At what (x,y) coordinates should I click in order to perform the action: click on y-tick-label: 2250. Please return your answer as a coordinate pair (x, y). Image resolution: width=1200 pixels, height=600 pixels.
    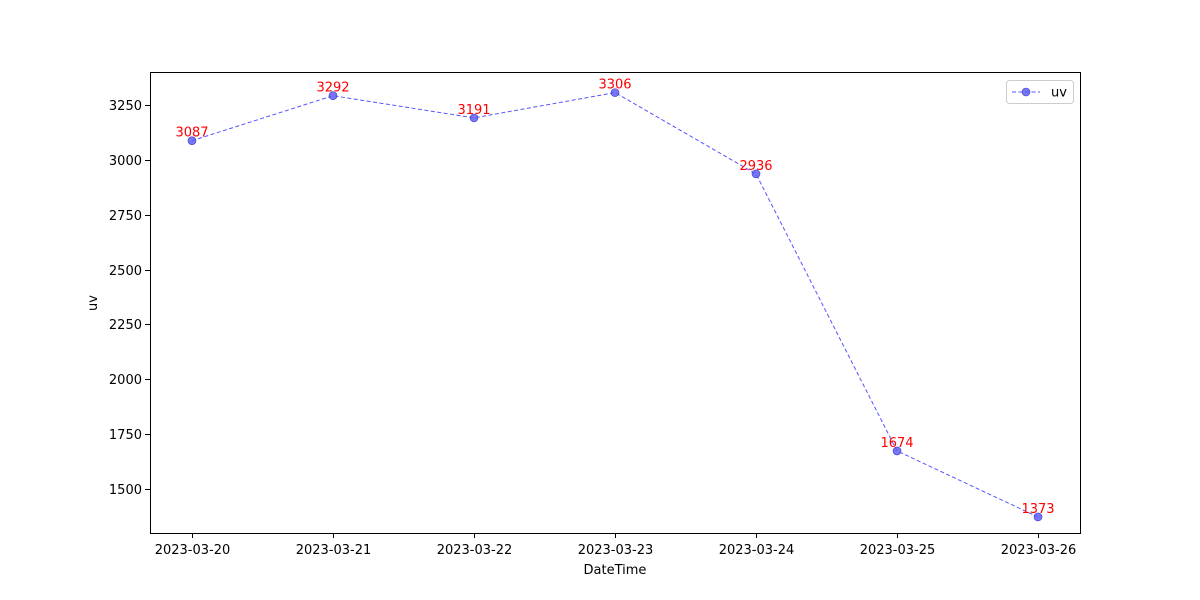
    Looking at the image, I should click on (125, 325).